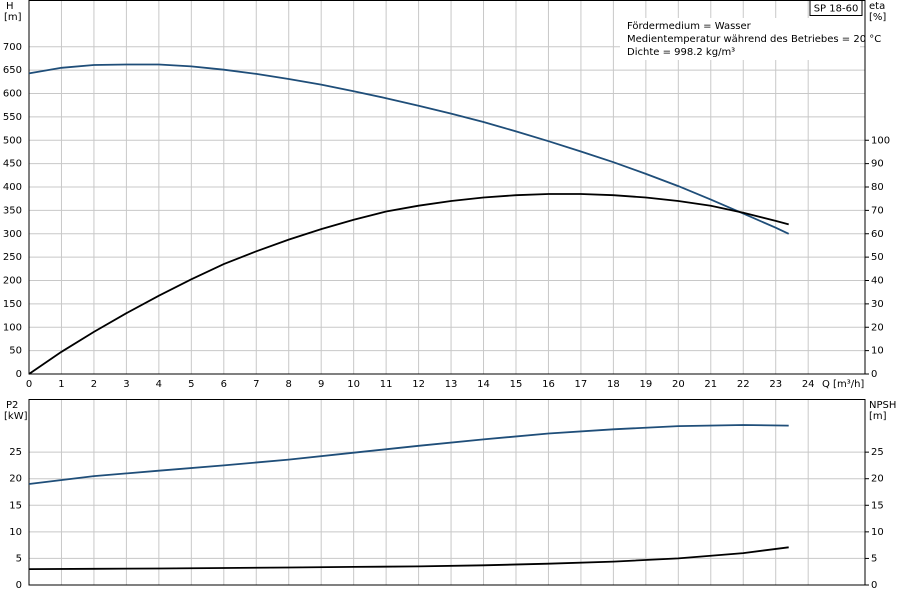 The height and width of the screenshot is (600, 900). I want to click on x-tick-label: 14, so click(483, 384).